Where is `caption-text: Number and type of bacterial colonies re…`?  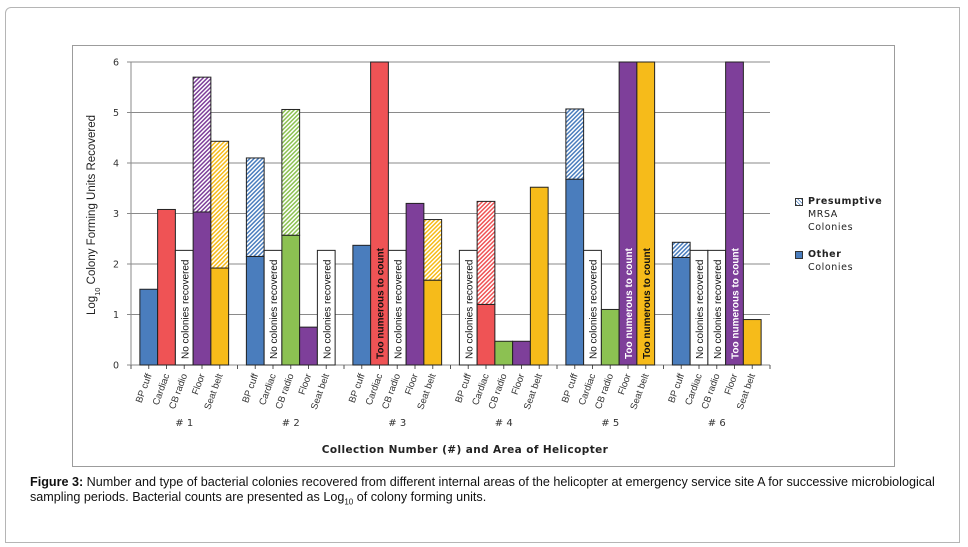
caption-text: Number and type of bacterial colonies re… is located at coordinates (482, 489).